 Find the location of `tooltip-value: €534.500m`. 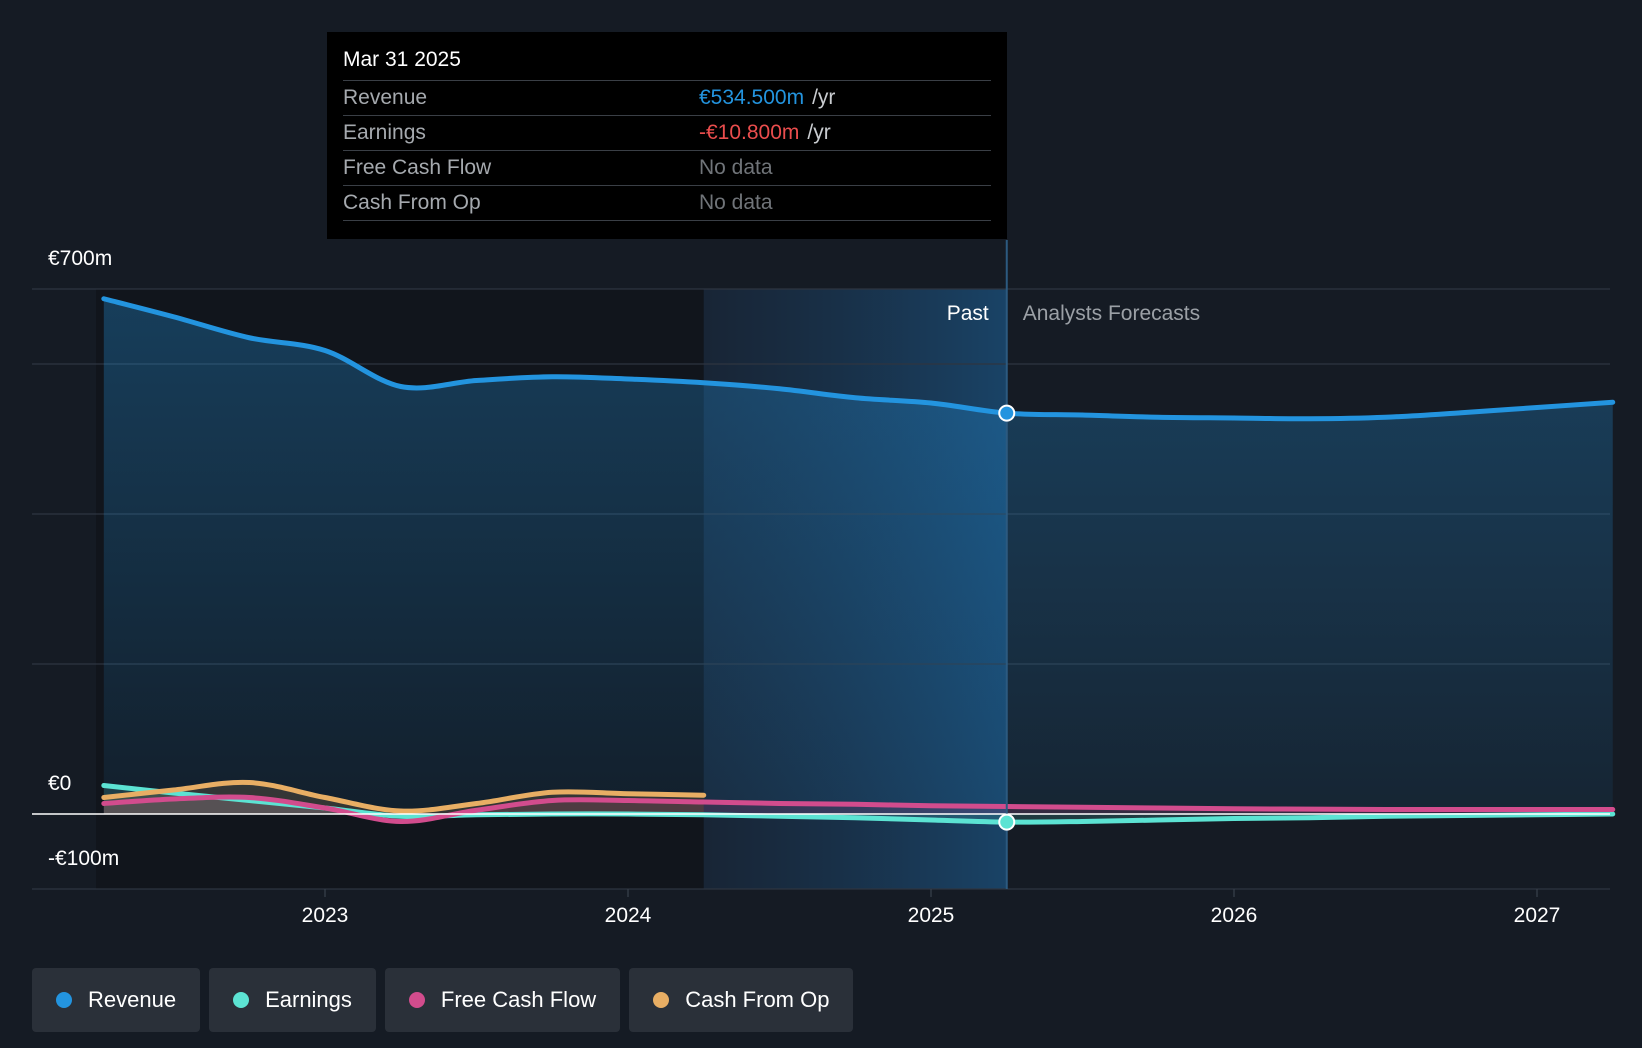

tooltip-value: €534.500m is located at coordinates (752, 97).